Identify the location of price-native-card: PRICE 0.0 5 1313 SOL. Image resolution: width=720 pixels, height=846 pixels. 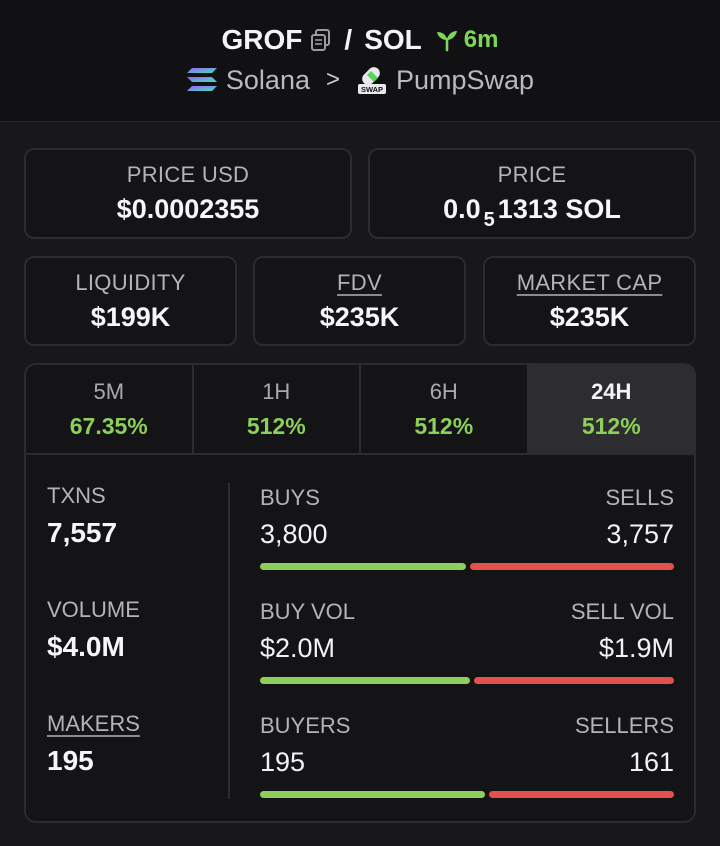
(532, 193).